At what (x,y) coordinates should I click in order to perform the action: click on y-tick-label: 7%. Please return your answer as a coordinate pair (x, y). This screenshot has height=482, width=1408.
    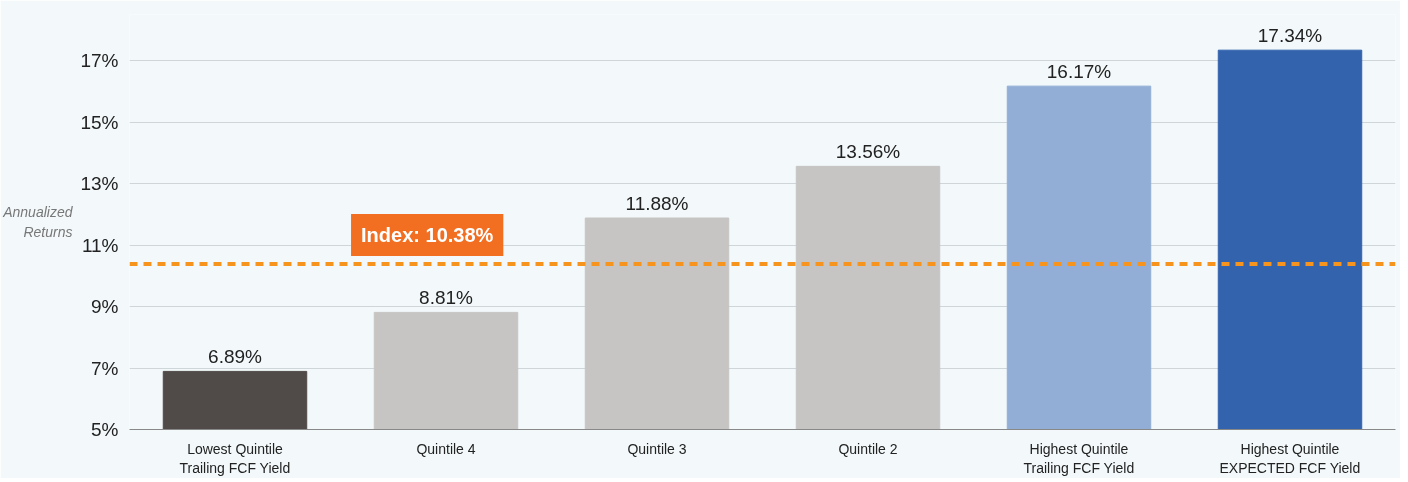
    Looking at the image, I should click on (105, 368).